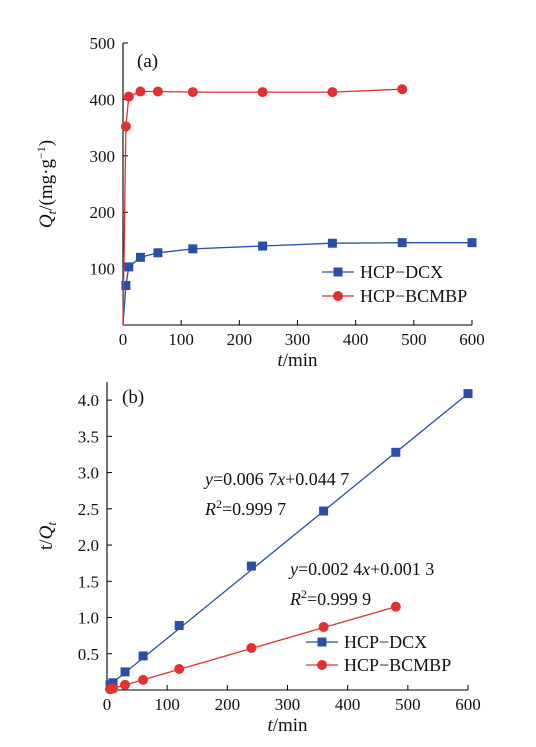 The image size is (536, 747). I want to click on series-hcp-dcx, so click(299, 282).